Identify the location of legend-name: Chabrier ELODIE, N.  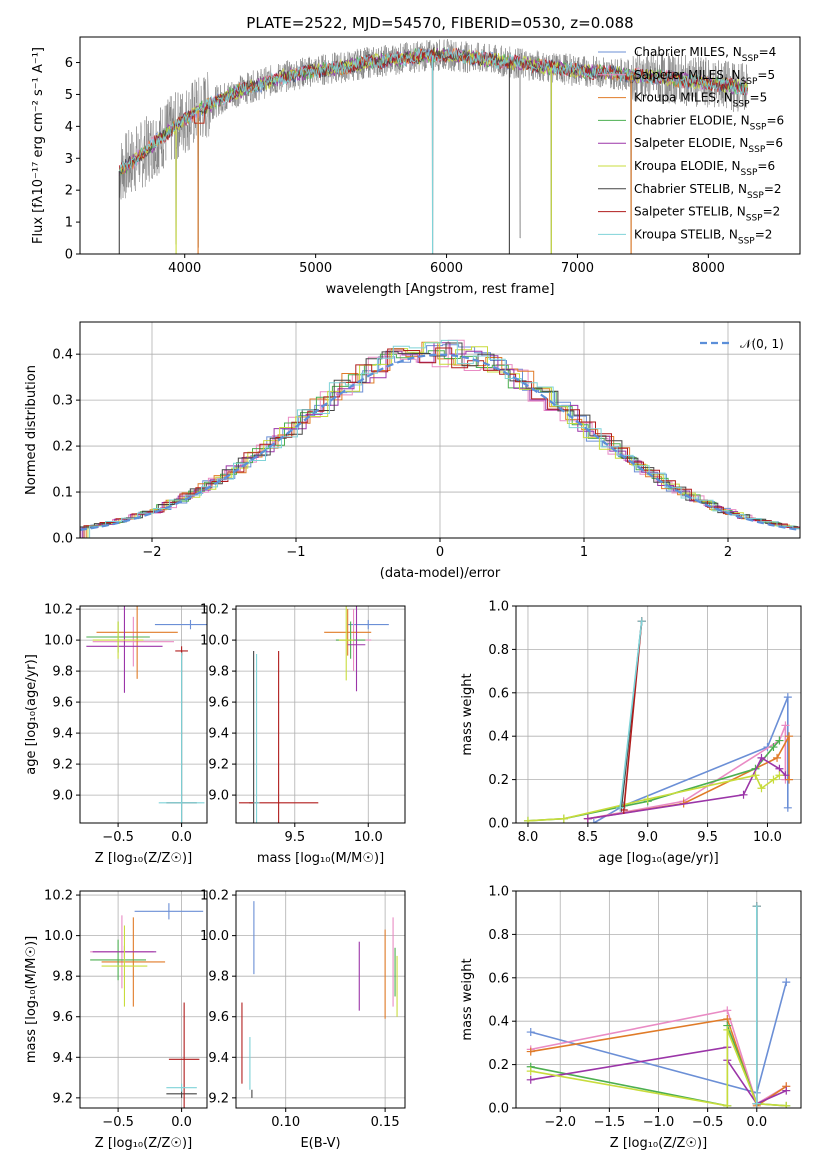
(692, 120).